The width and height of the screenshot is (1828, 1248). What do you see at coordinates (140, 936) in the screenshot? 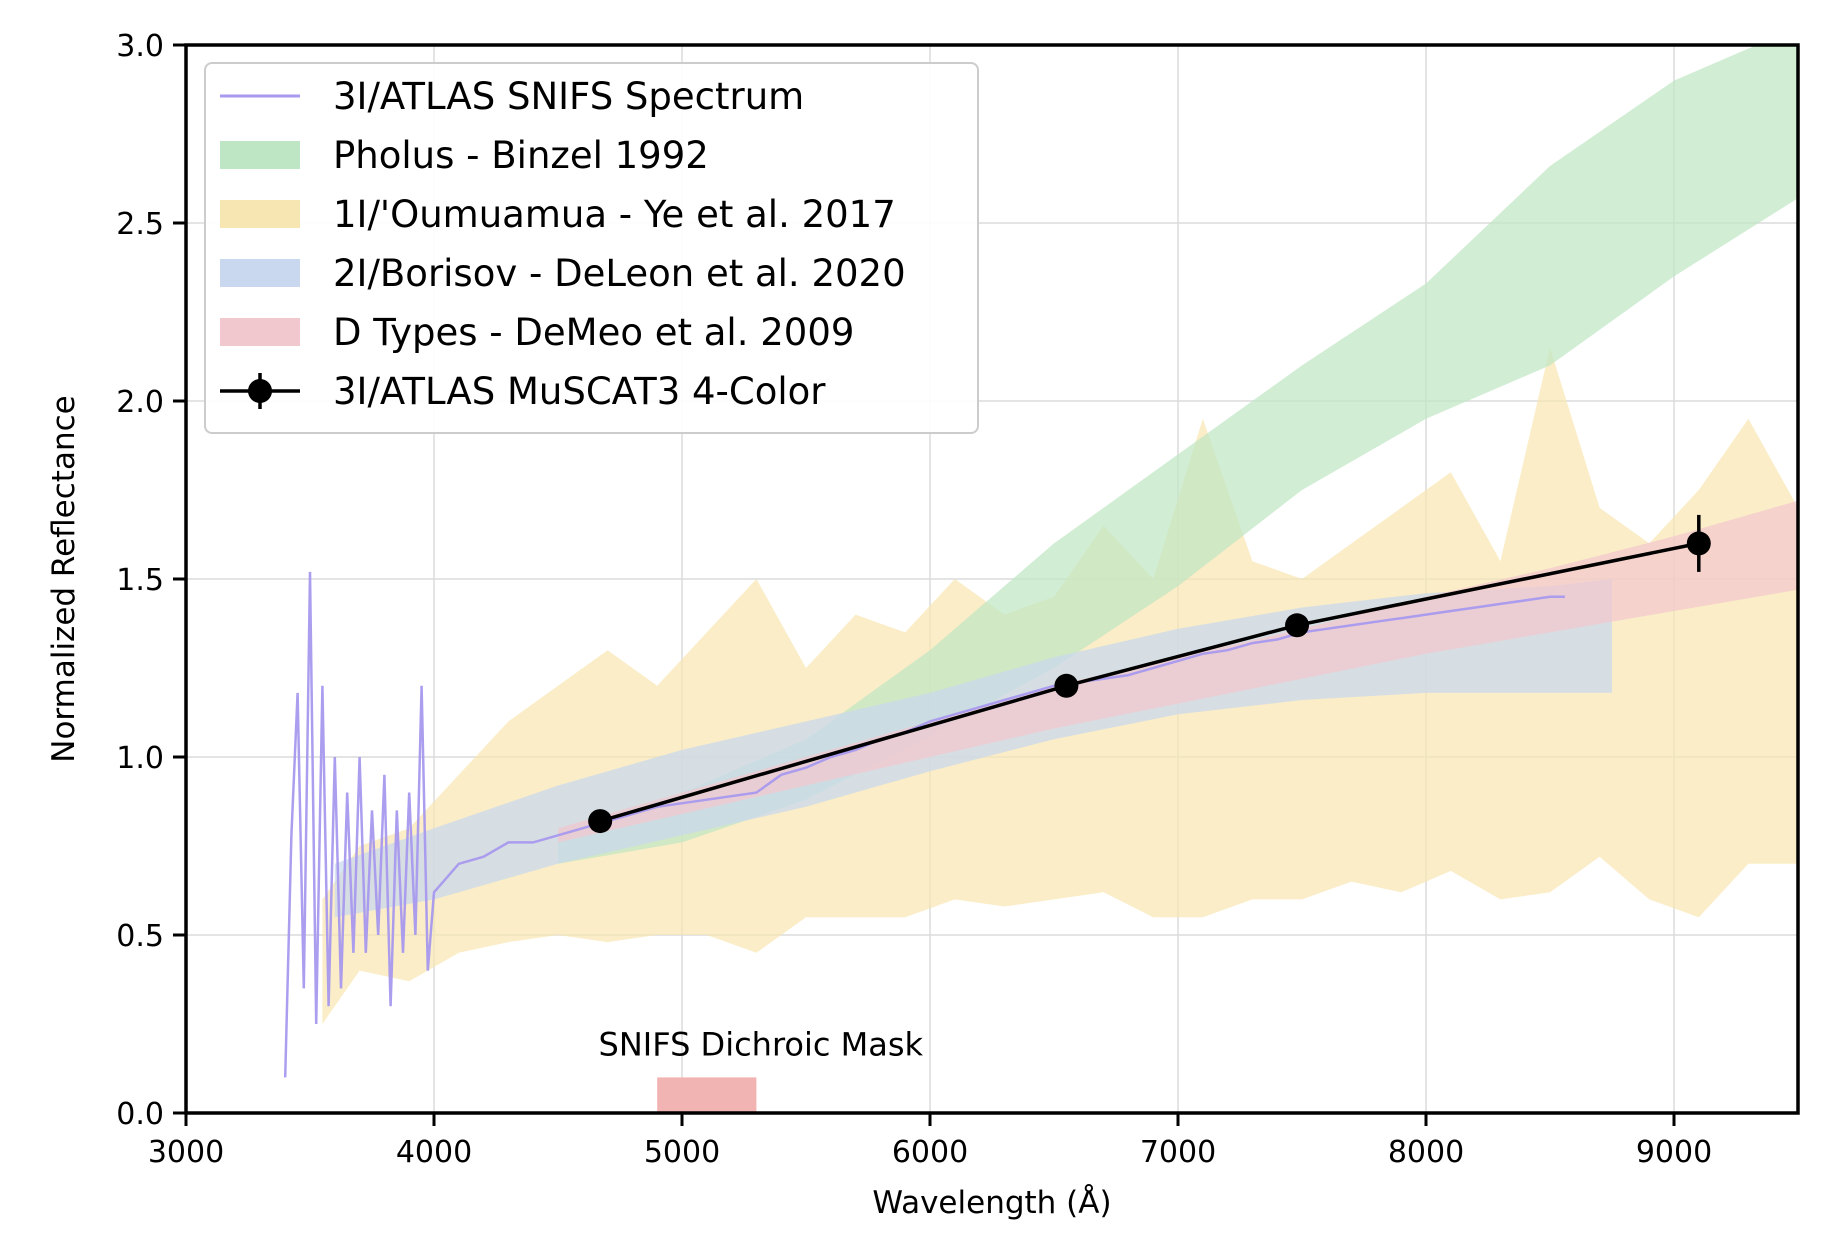
I see `y-tick-label: 0.5` at bounding box center [140, 936].